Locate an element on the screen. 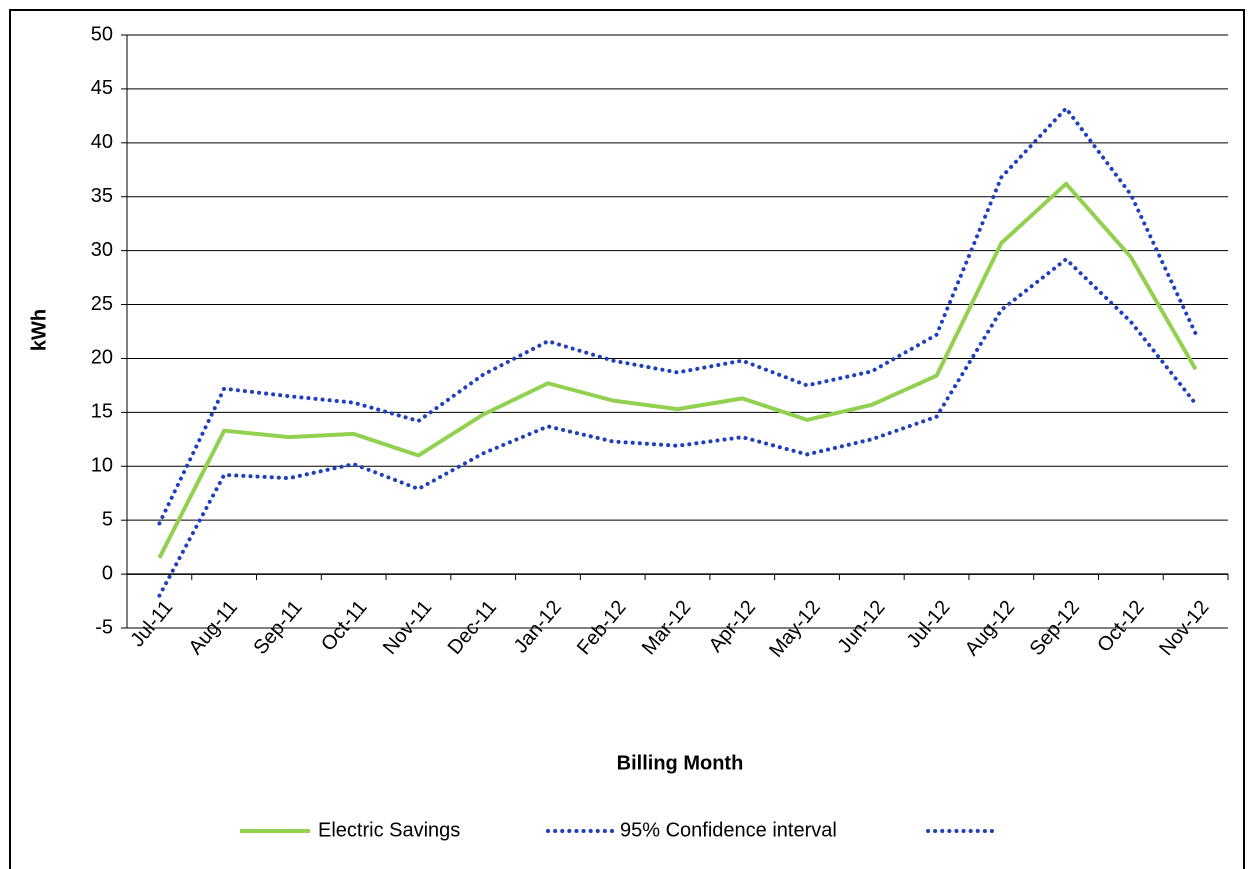 The image size is (1254, 869). x-tick-label: May-12 is located at coordinates (795, 628).